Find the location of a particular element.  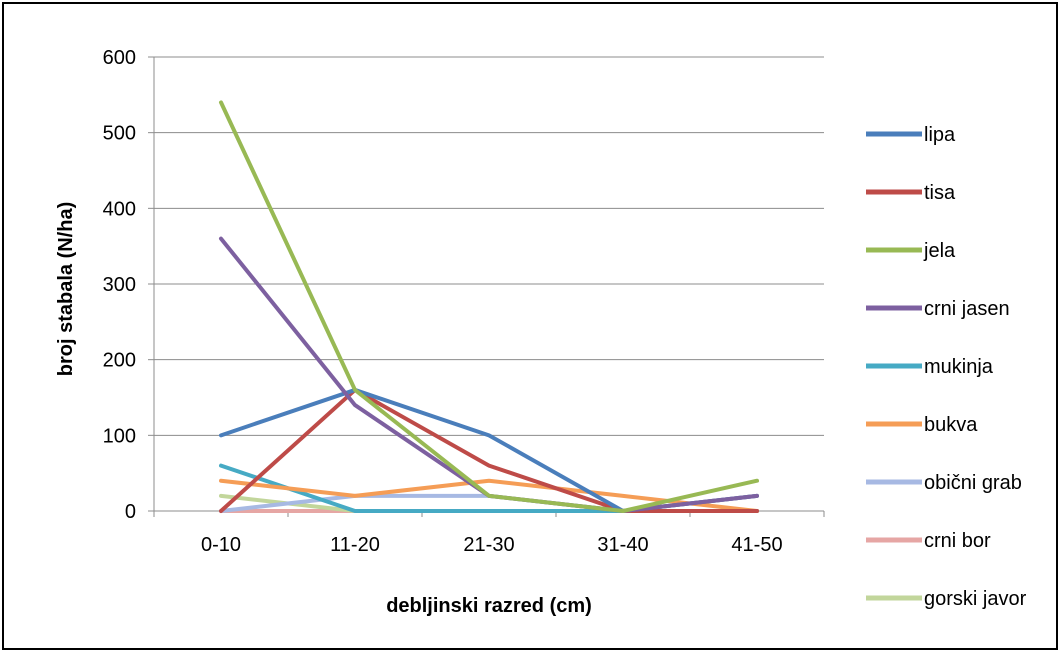

y-tick-label: 100 is located at coordinates (119, 436).